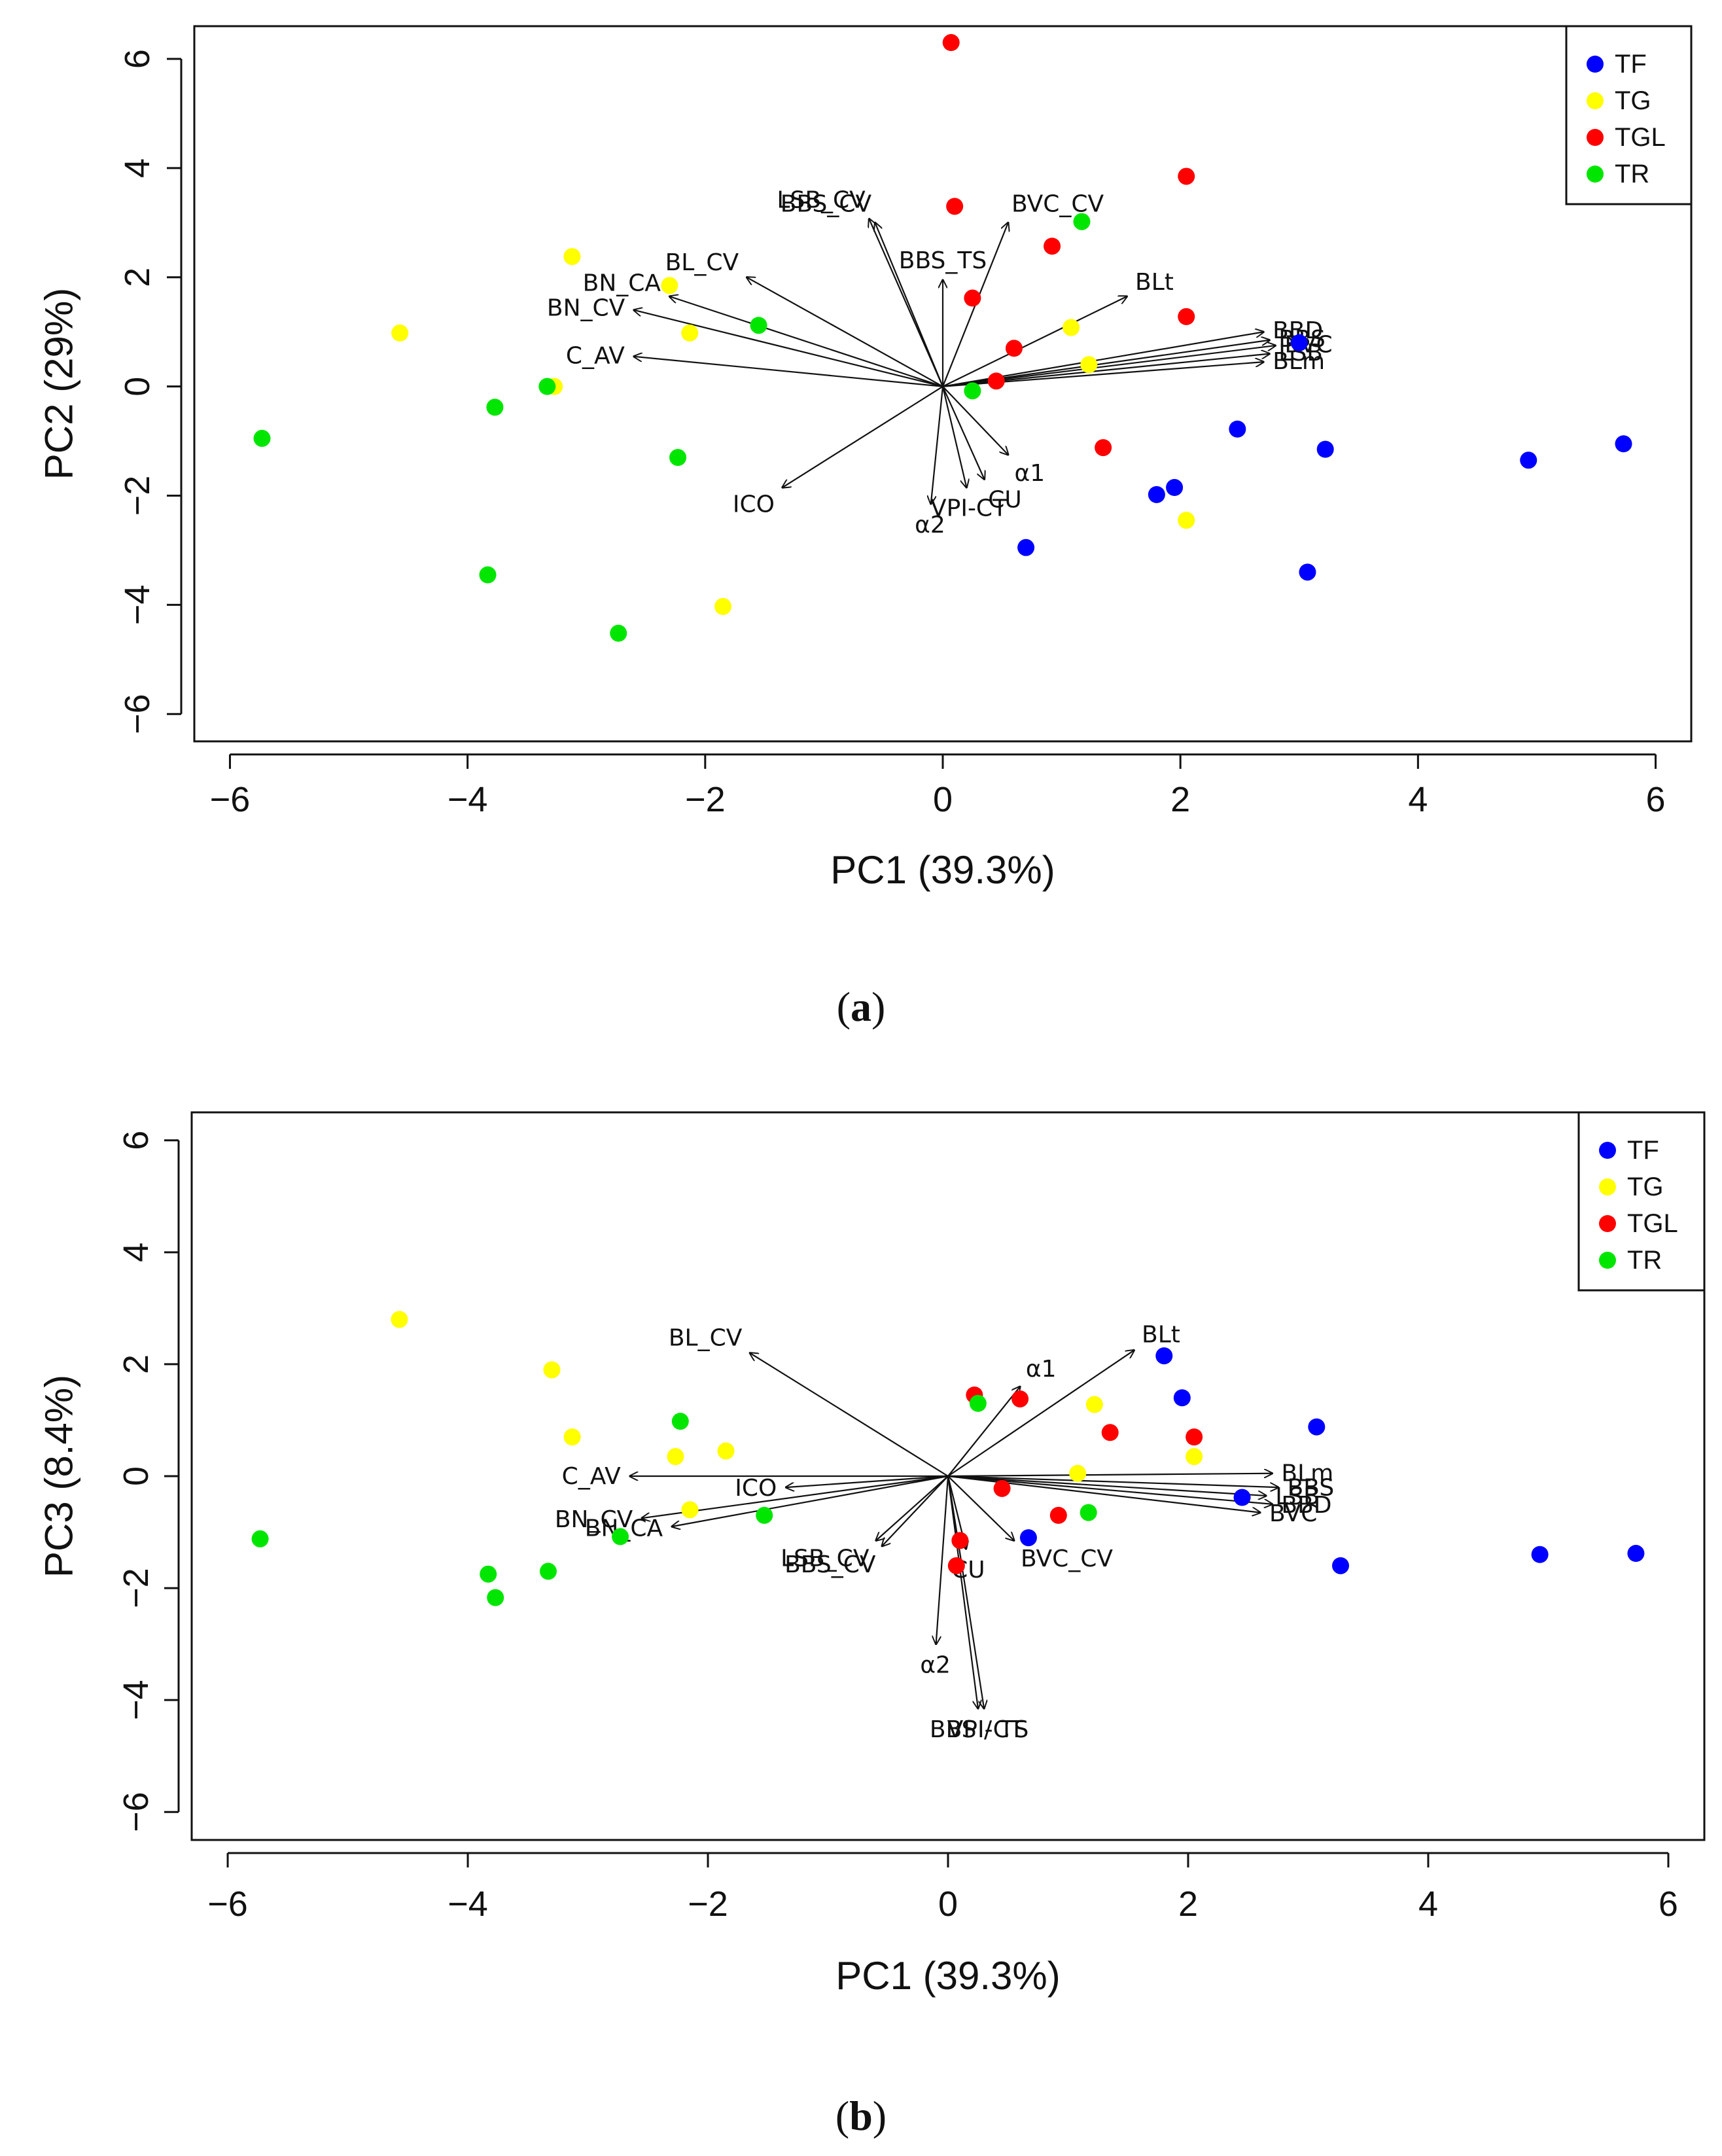 The width and height of the screenshot is (1722, 2156). Describe the element at coordinates (136, 1252) in the screenshot. I see `y-tick-label: 4` at that location.